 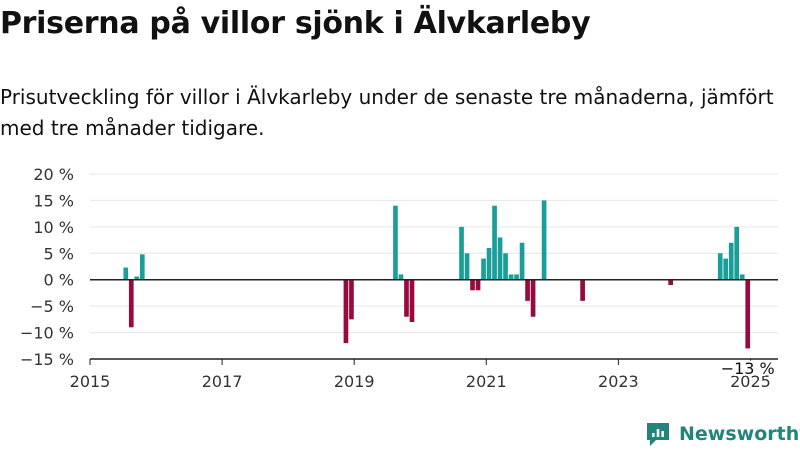 I want to click on y-tick-label: 0 %, so click(x=59, y=280).